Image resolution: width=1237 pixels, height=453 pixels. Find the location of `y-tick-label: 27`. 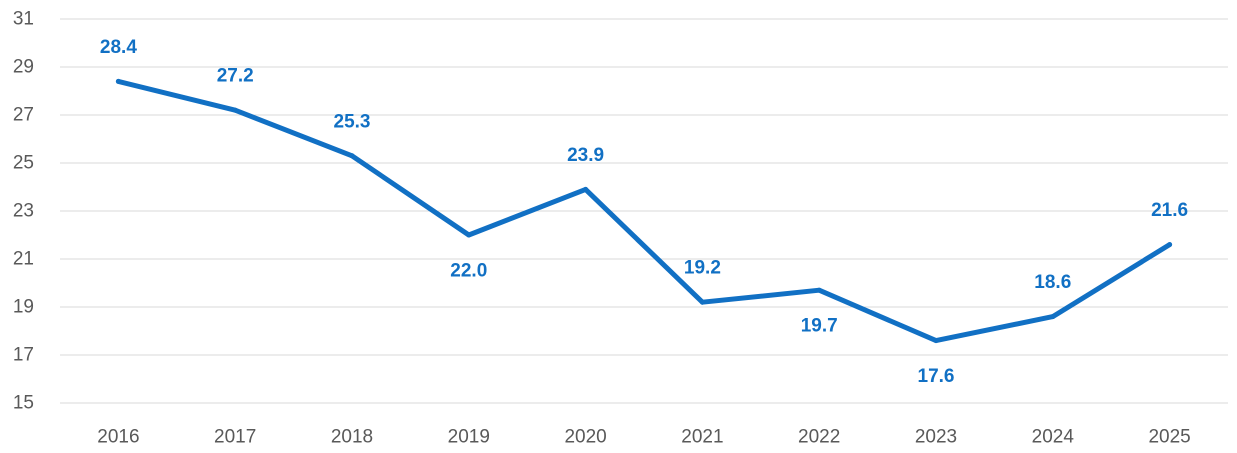

y-tick-label: 27 is located at coordinates (23, 115).